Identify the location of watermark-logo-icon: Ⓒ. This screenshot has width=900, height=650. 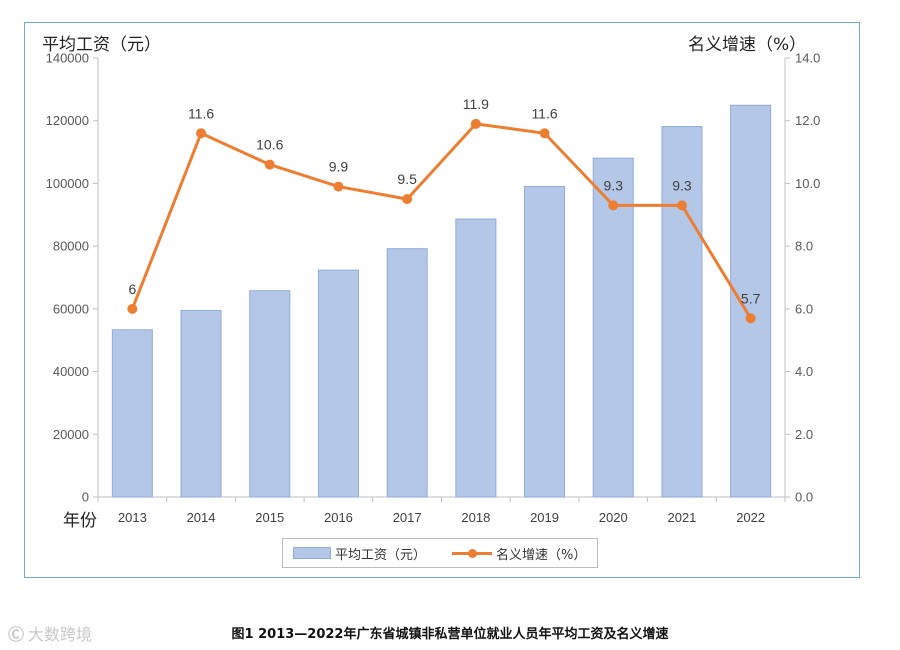
(16, 634).